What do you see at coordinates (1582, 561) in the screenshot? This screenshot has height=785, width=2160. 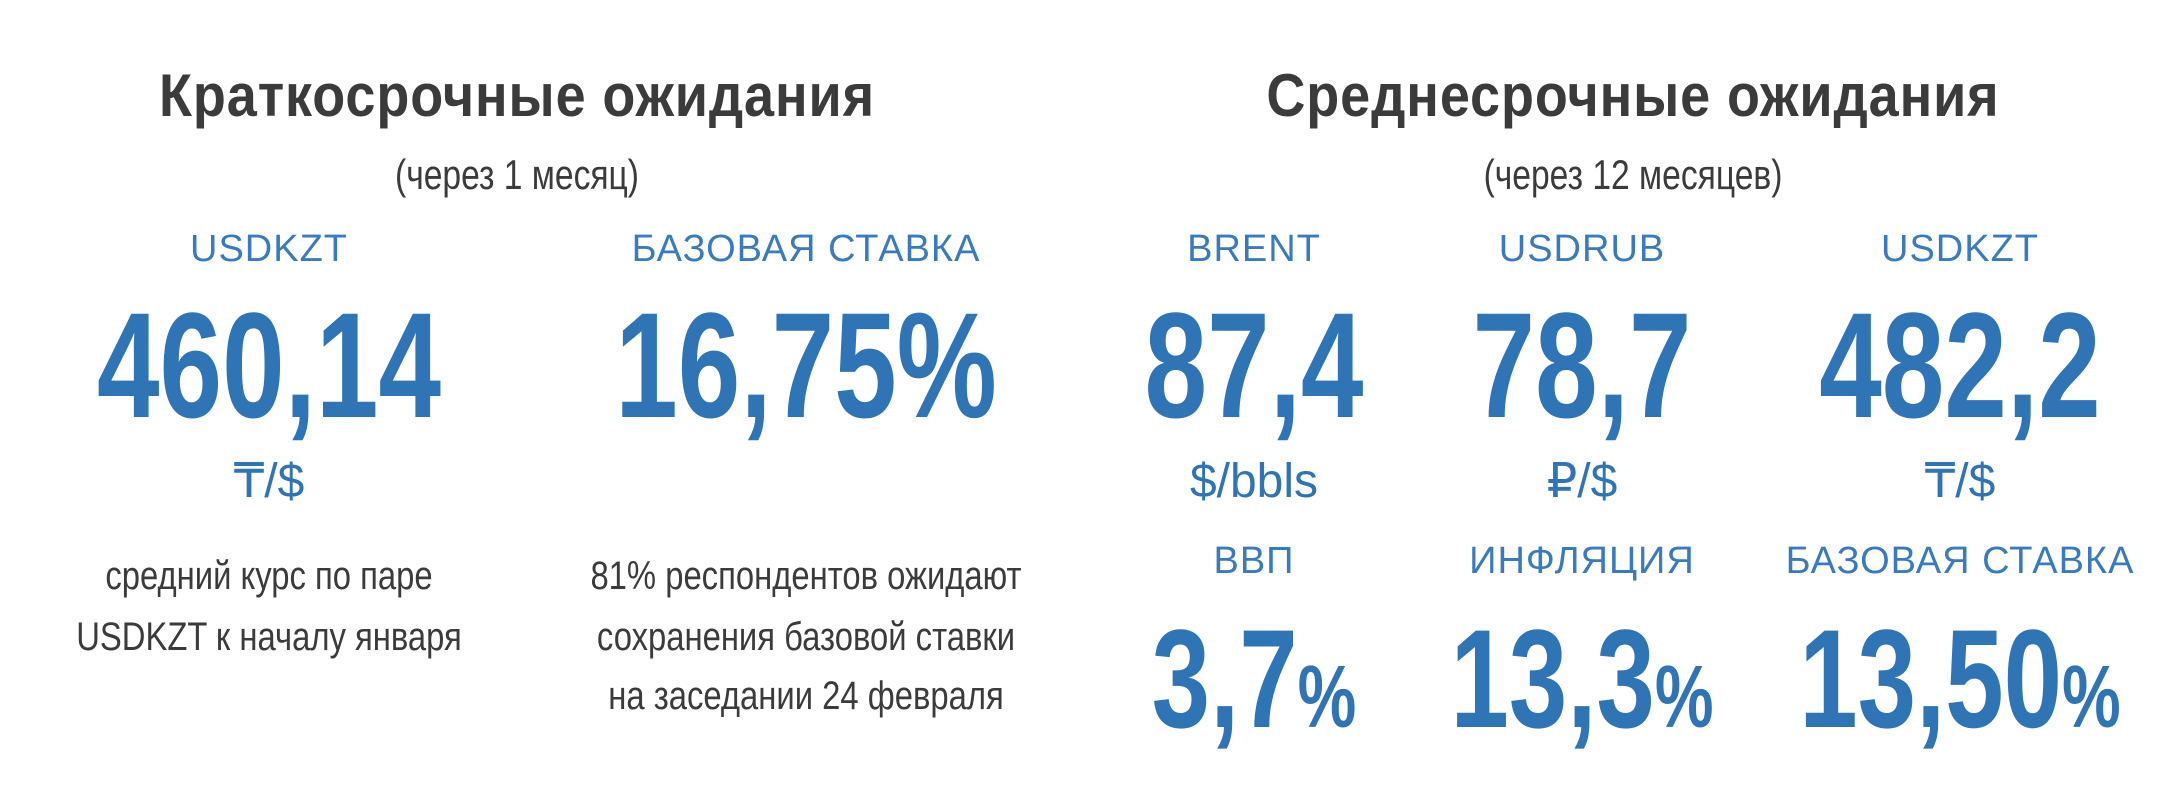 I see `item-label: ИНФЛЯЦИЯ` at bounding box center [1582, 561].